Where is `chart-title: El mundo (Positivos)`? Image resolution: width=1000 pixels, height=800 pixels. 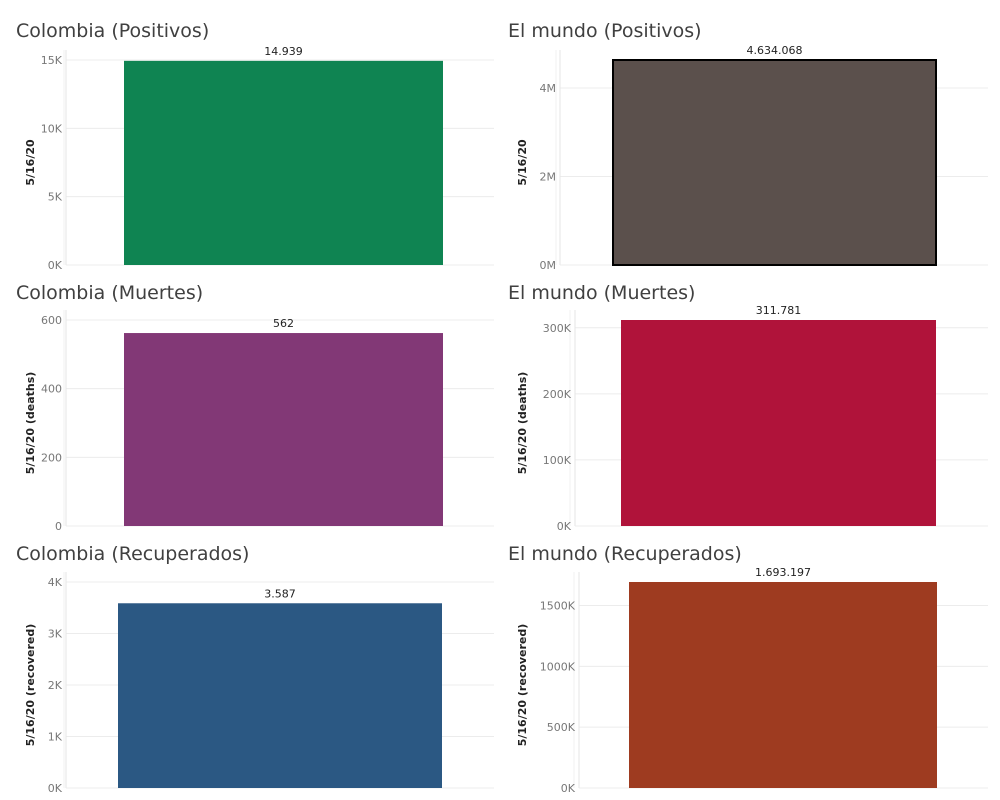
chart-title: El mundo (Positivos) is located at coordinates (605, 31).